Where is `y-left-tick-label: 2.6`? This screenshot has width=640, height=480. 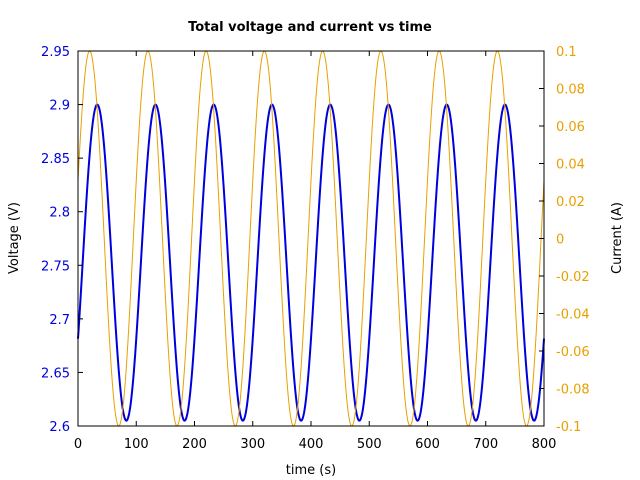 y-left-tick-label: 2.6 is located at coordinates (59, 427).